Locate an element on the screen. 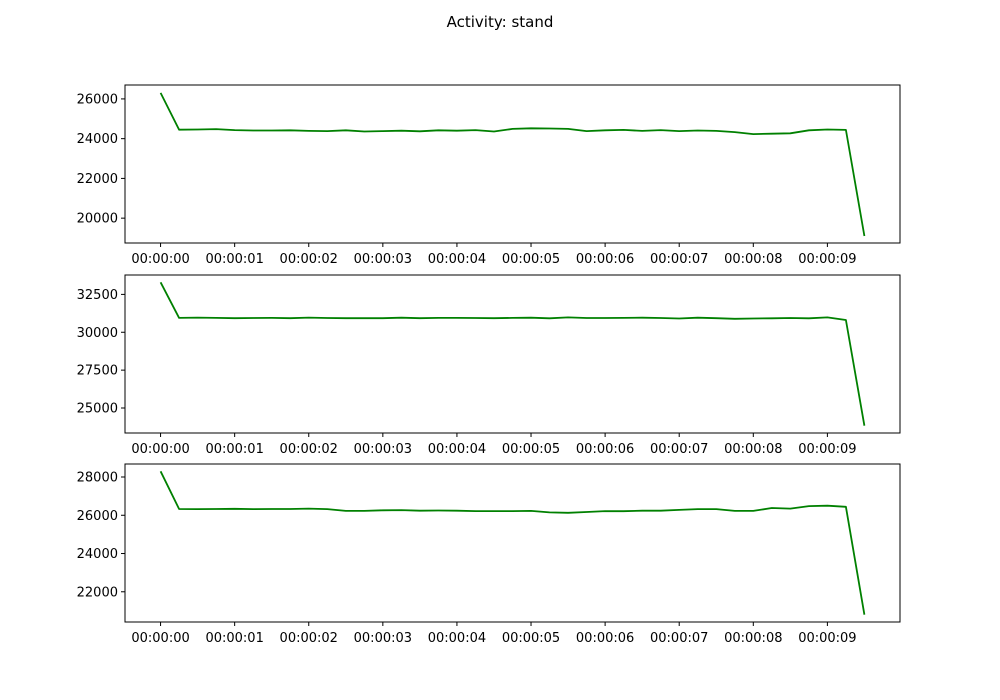  y-tick-label: 30000 is located at coordinates (97, 333).